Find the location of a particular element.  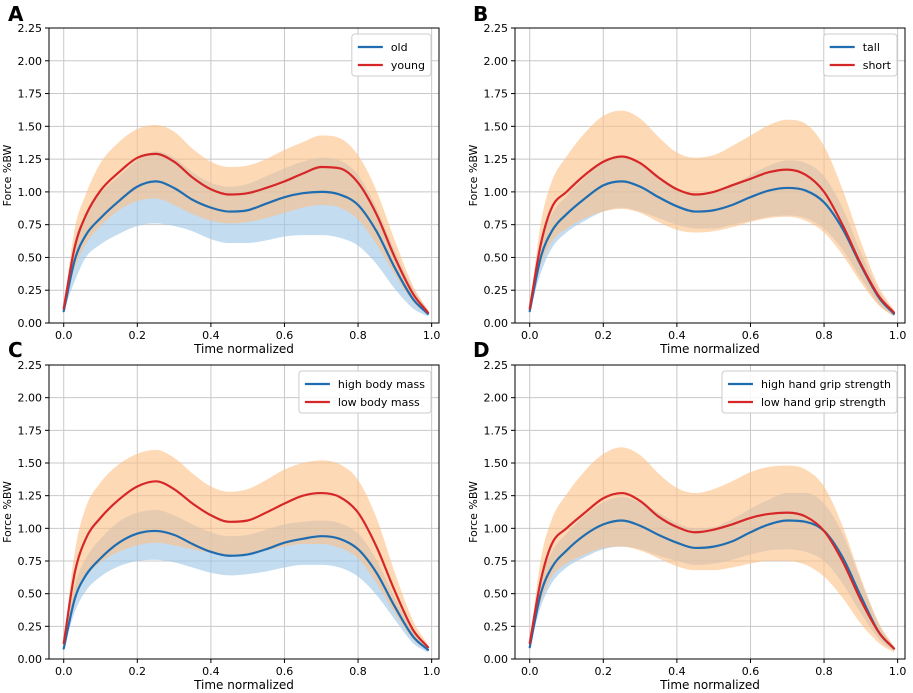

xtick-label-d-1: 0.2 is located at coordinates (604, 671).